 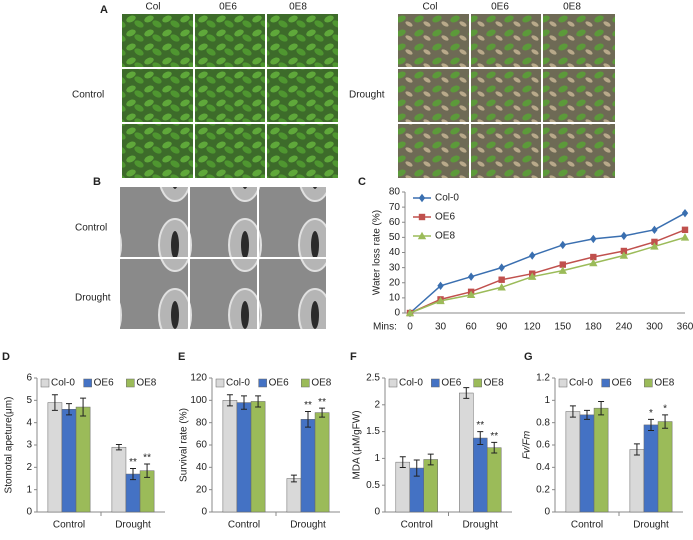 I want to click on y-tick-label: 0.2, so click(x=543, y=489).